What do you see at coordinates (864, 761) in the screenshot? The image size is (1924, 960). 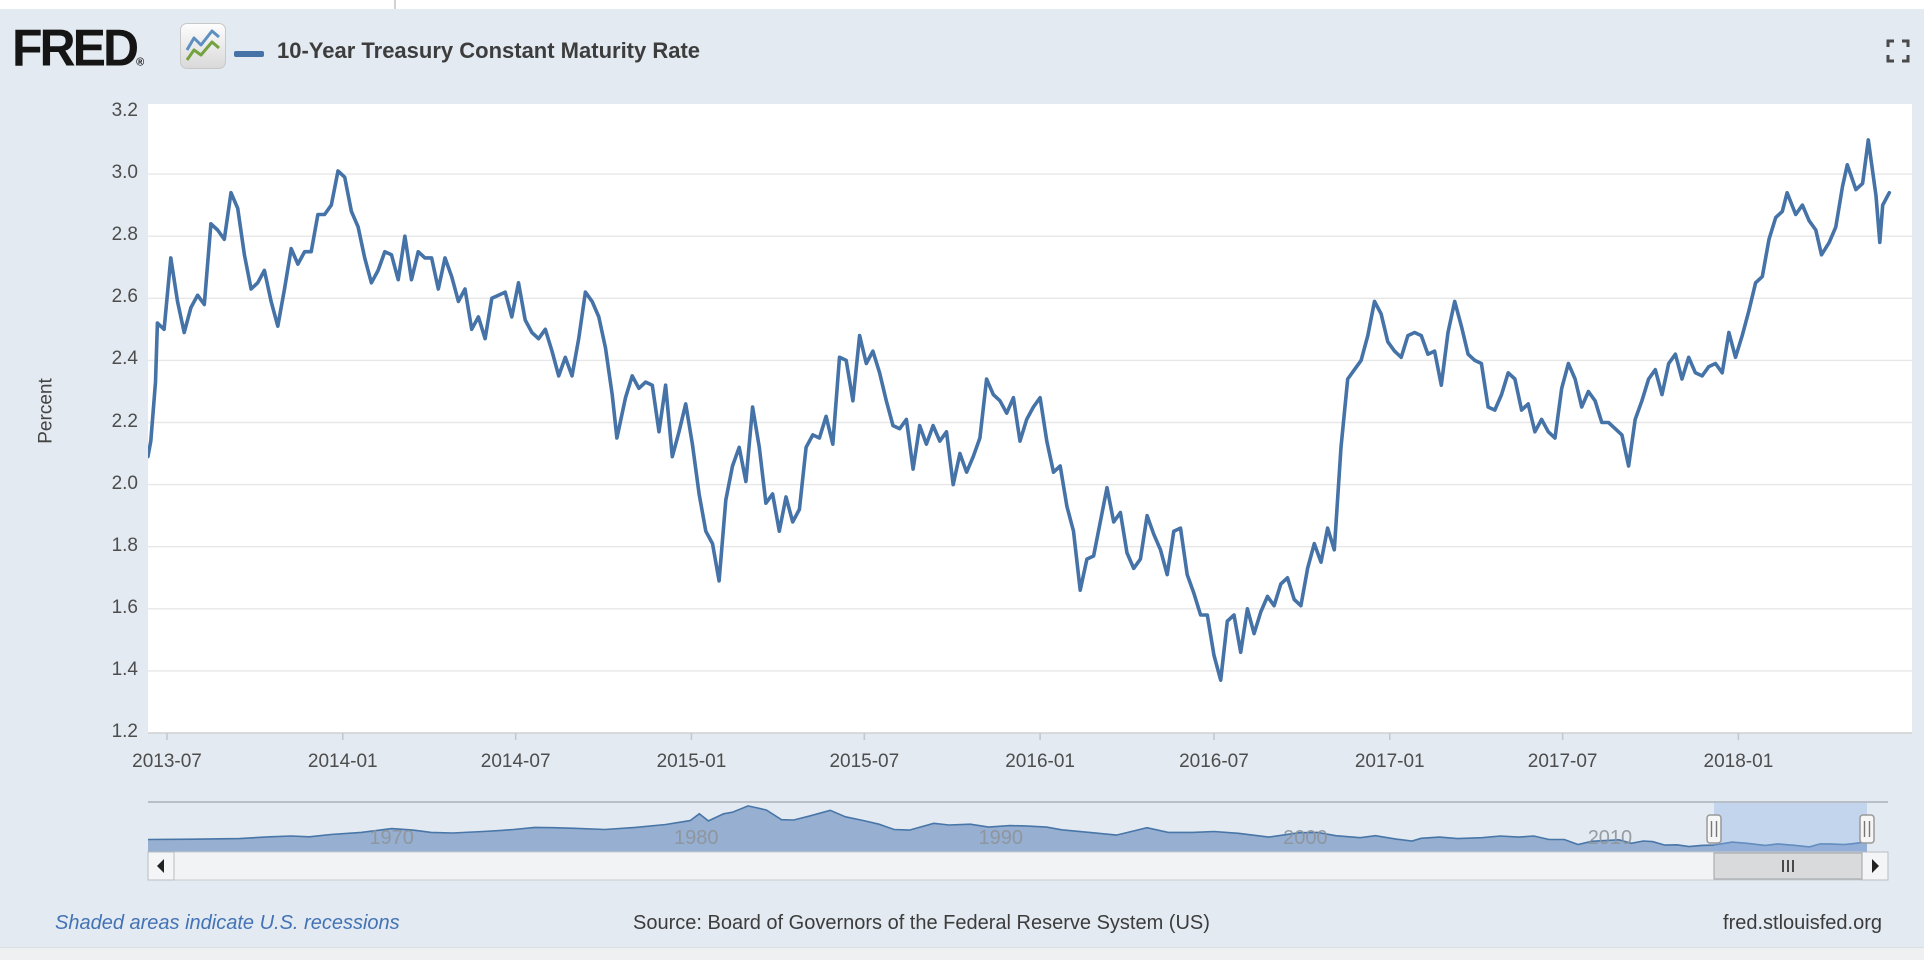 I see `x-tick-label: 2015-07` at bounding box center [864, 761].